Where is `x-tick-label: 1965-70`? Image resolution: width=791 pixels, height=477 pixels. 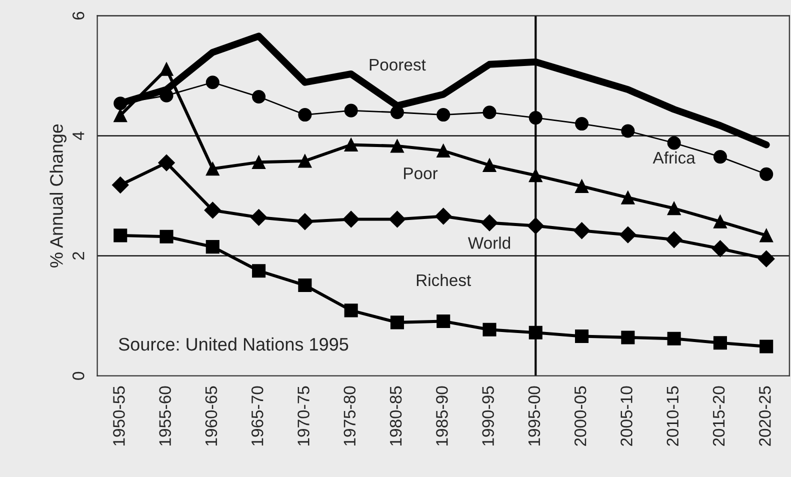
x-tick-label: 1965-70 is located at coordinates (257, 416).